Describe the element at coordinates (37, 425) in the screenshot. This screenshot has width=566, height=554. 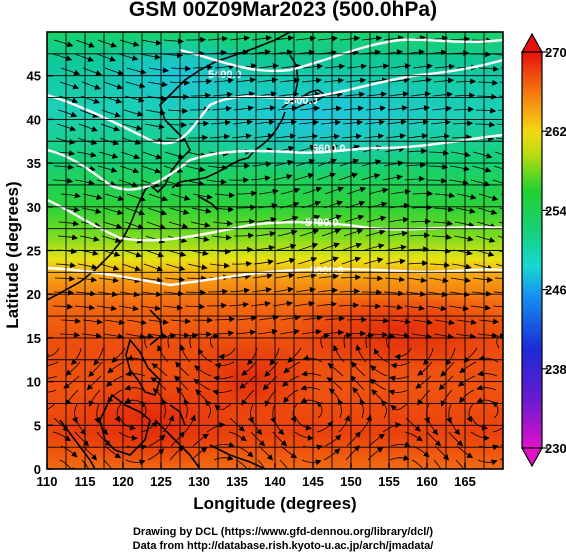
I see `y-tick-label: 5` at that location.